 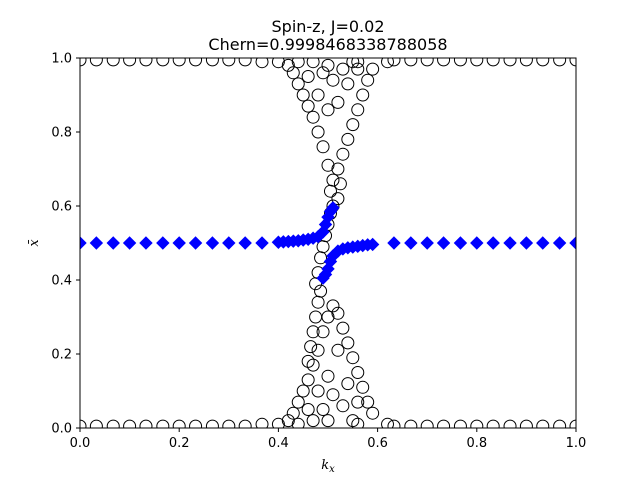 What do you see at coordinates (476, 443) in the screenshot?
I see `x-tick-label: 0.8` at bounding box center [476, 443].